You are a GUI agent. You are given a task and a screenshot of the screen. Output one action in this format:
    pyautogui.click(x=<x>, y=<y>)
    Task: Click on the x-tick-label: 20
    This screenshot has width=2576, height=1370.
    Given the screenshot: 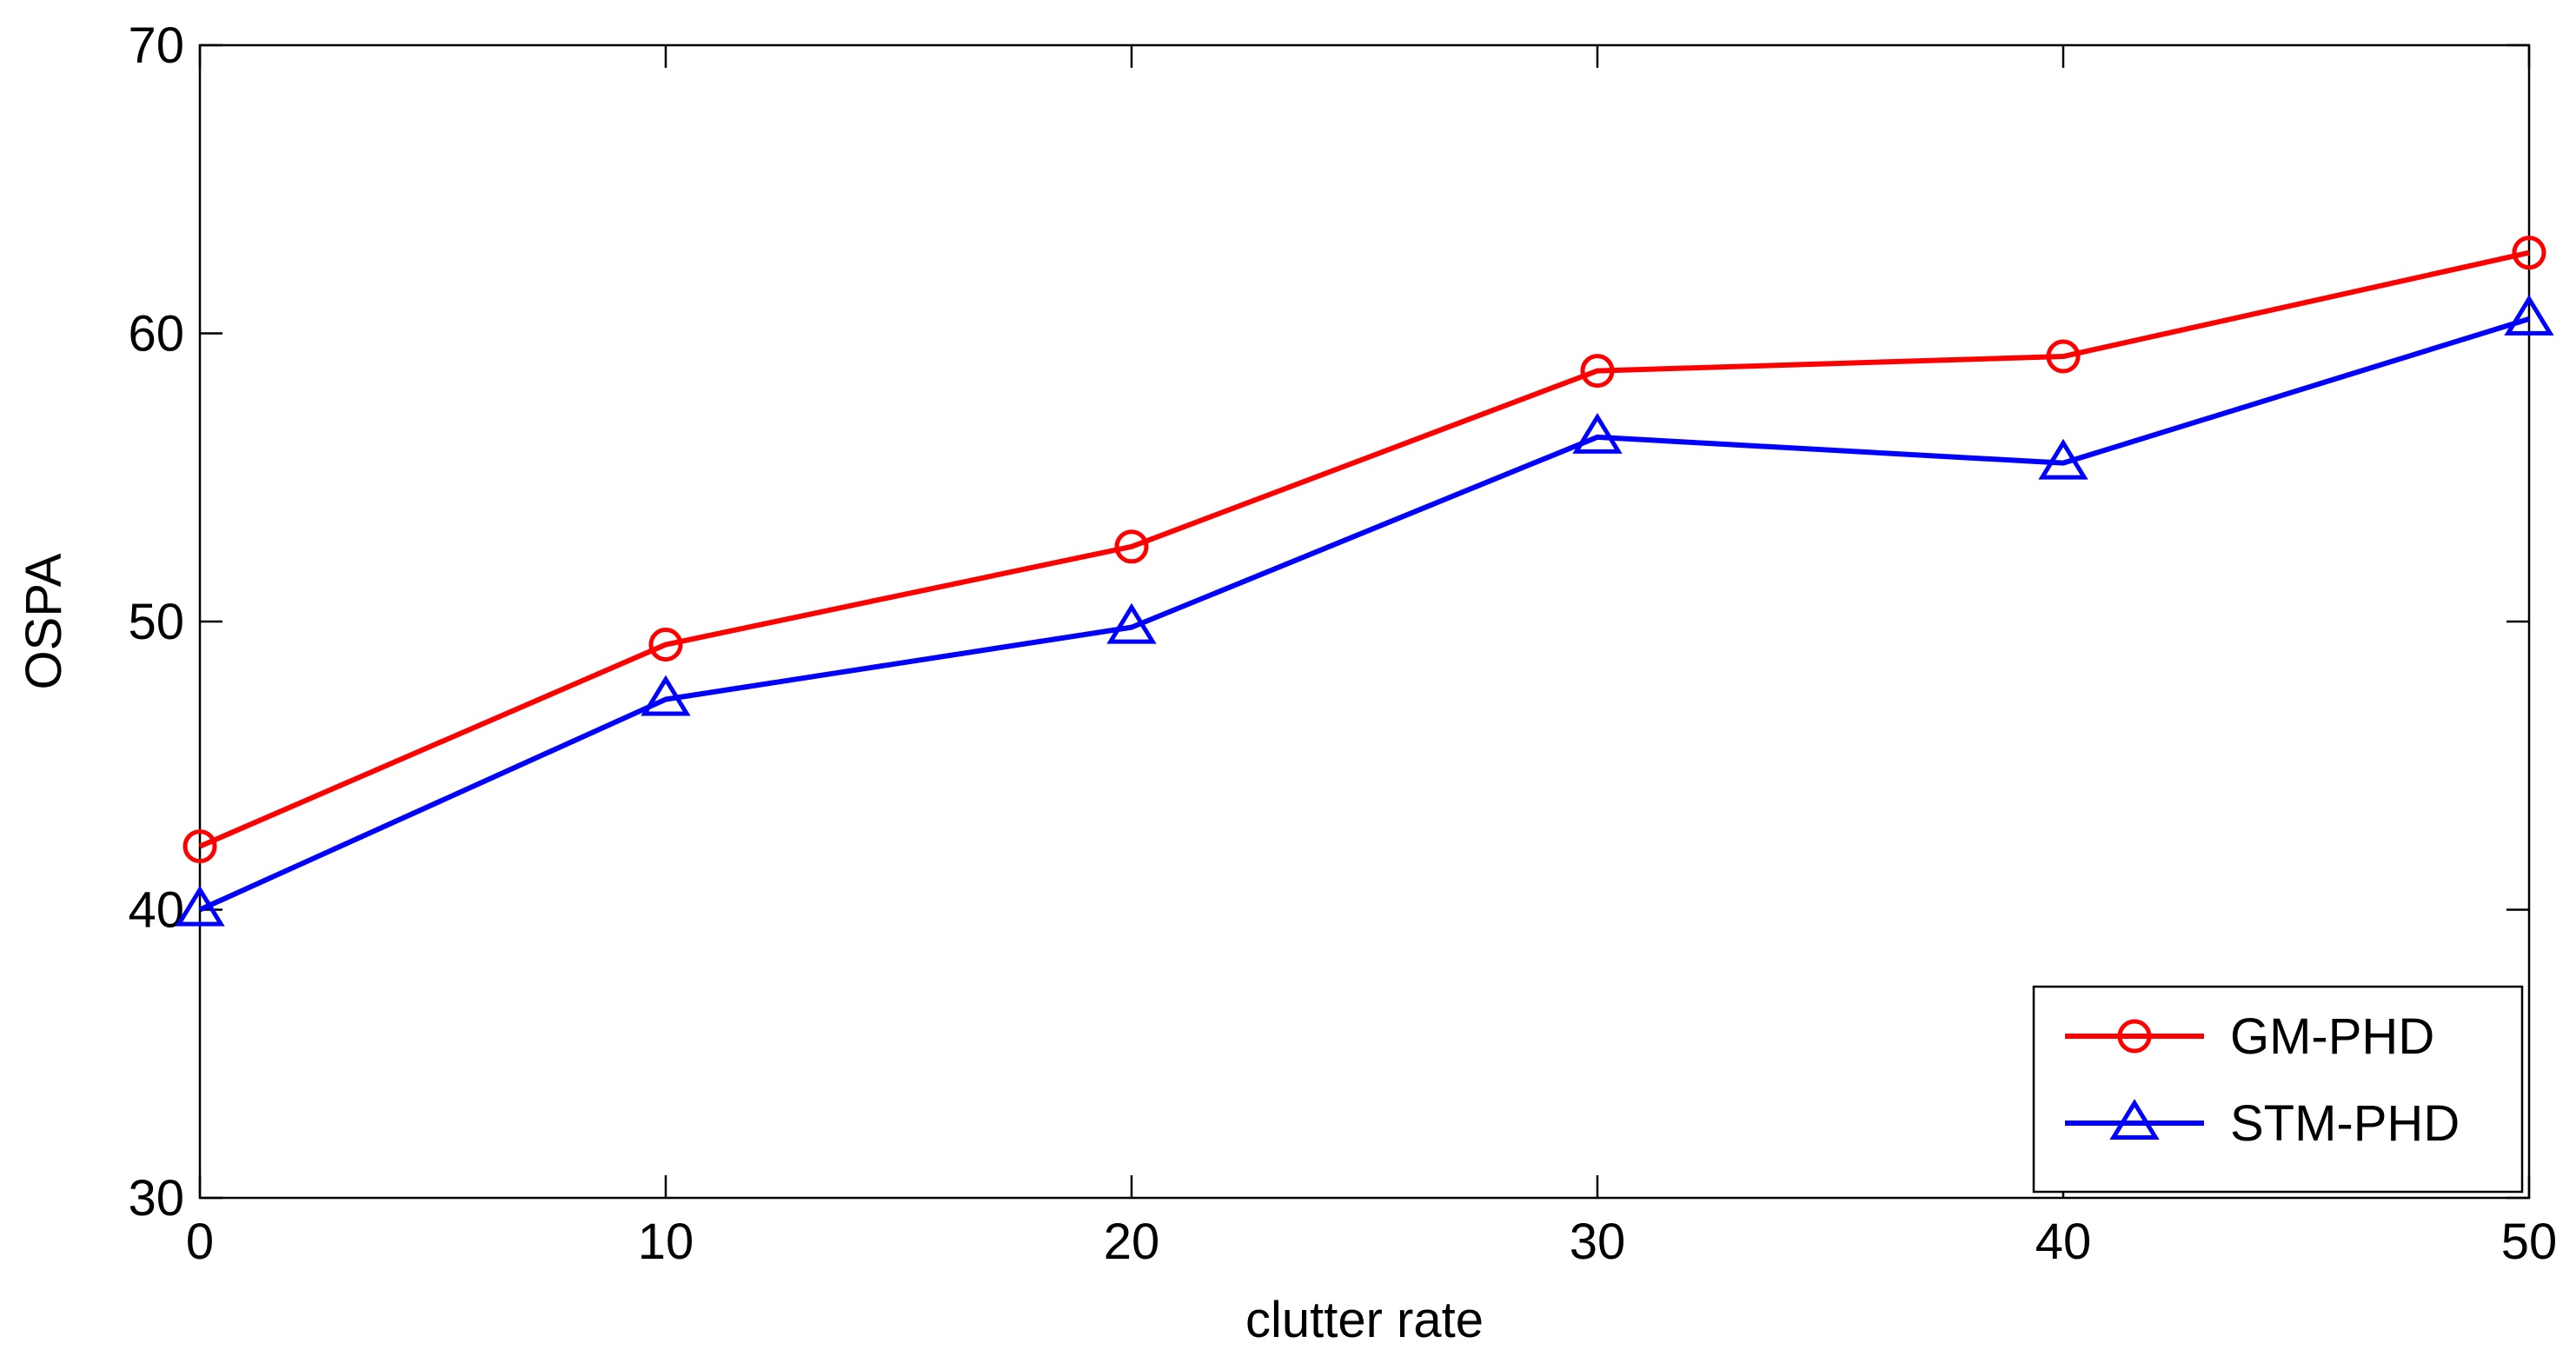 What is the action you would take?
    pyautogui.click(x=1132, y=1242)
    